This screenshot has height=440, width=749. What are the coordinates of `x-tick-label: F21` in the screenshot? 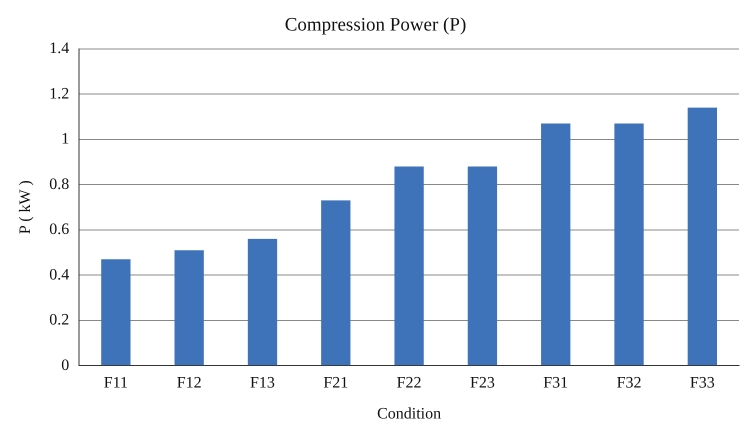 It's located at (335, 383).